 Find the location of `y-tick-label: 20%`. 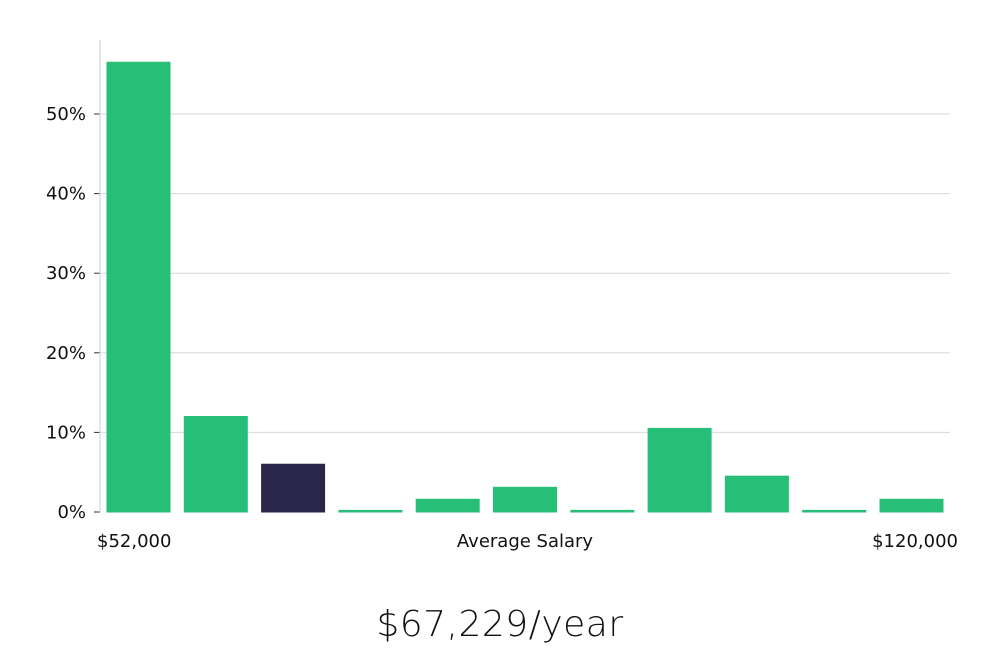

y-tick-label: 20% is located at coordinates (66, 353).